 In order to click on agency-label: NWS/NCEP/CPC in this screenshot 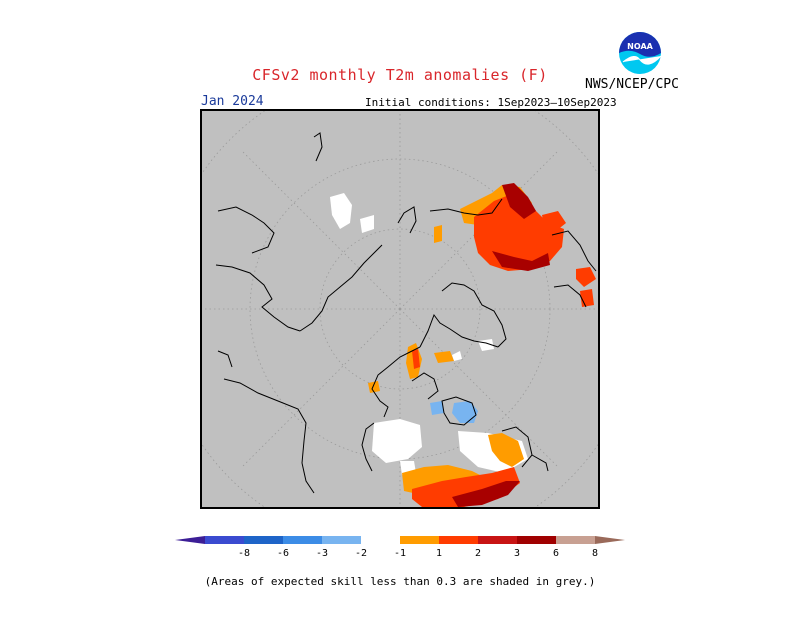, I will do `click(632, 84)`.